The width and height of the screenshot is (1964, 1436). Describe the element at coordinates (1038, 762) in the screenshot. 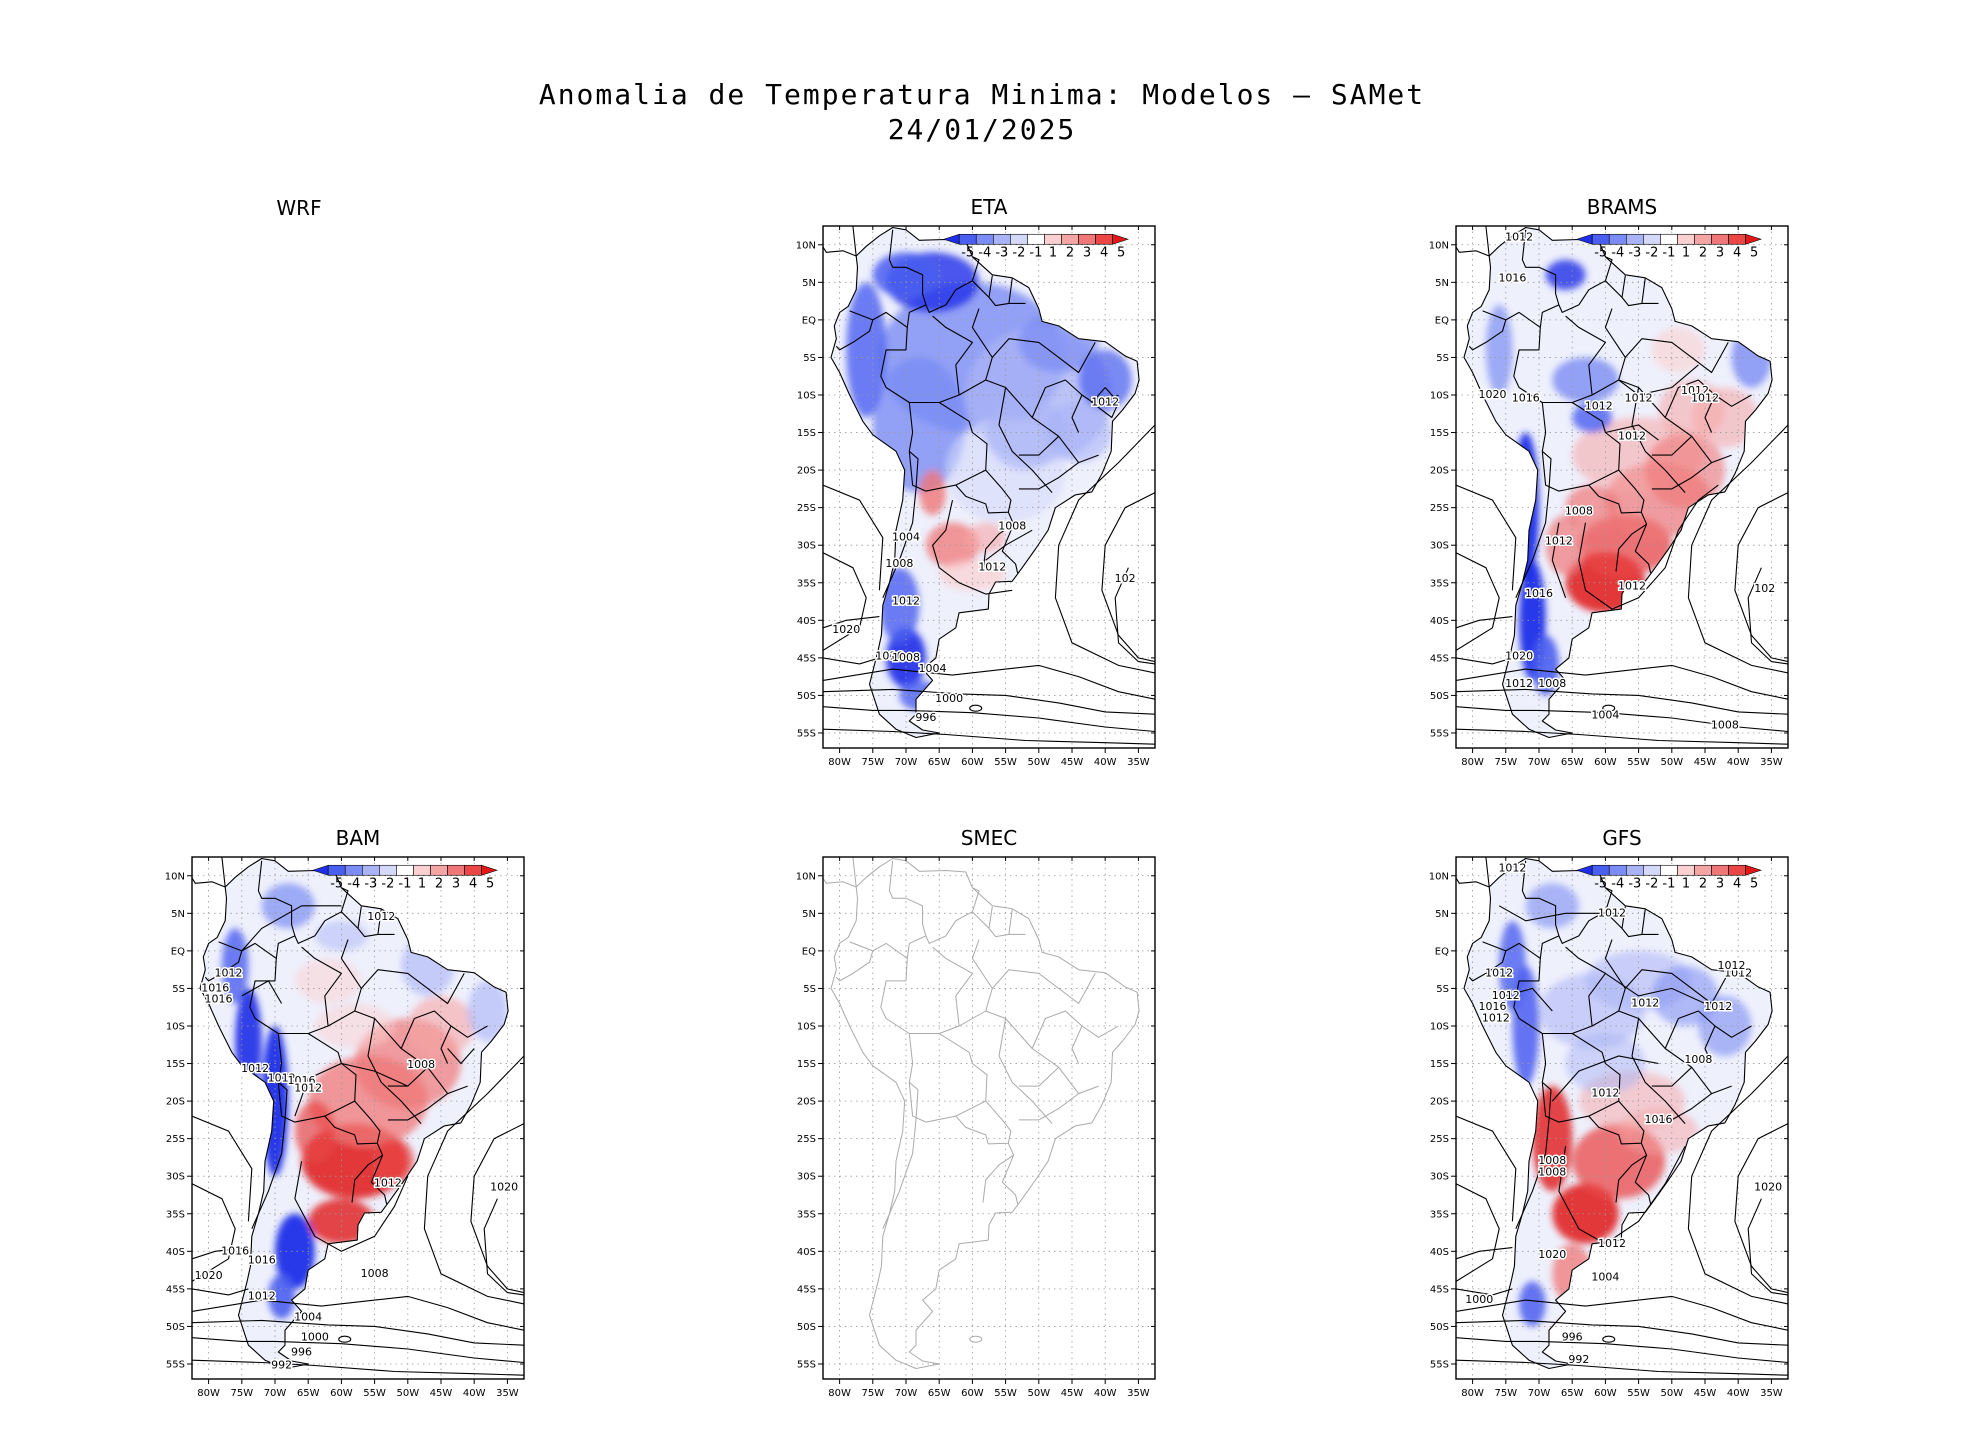

I see `lon-tick-label: 50W` at that location.